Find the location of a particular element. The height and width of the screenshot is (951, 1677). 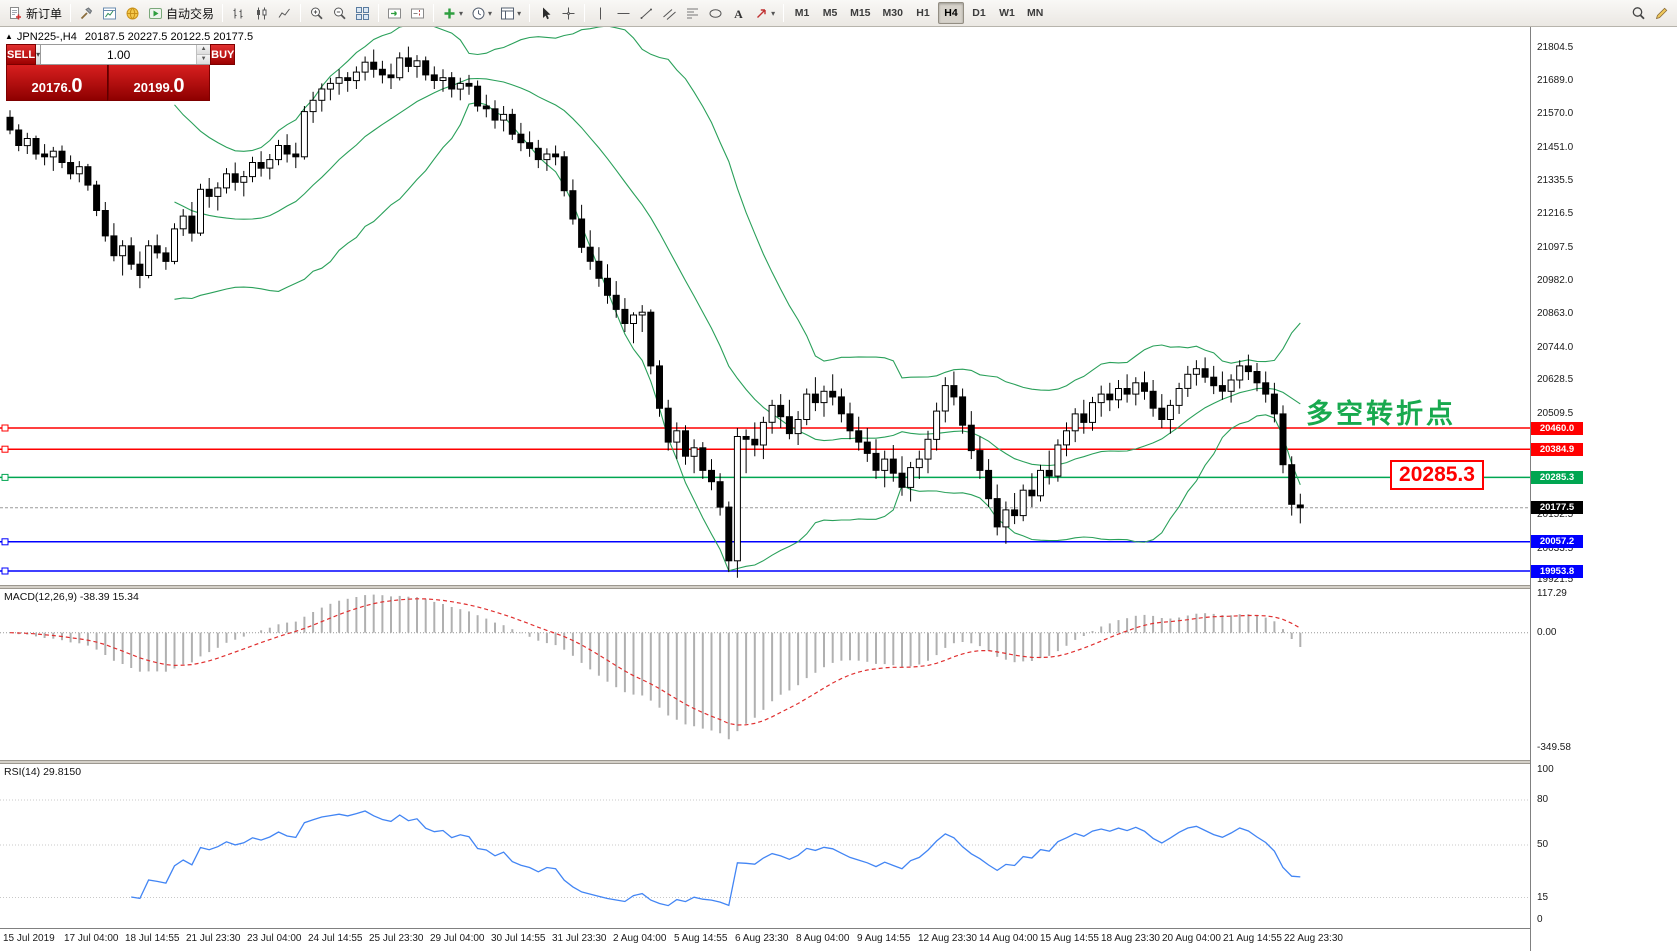

zoom-in-button is located at coordinates (316, 13).